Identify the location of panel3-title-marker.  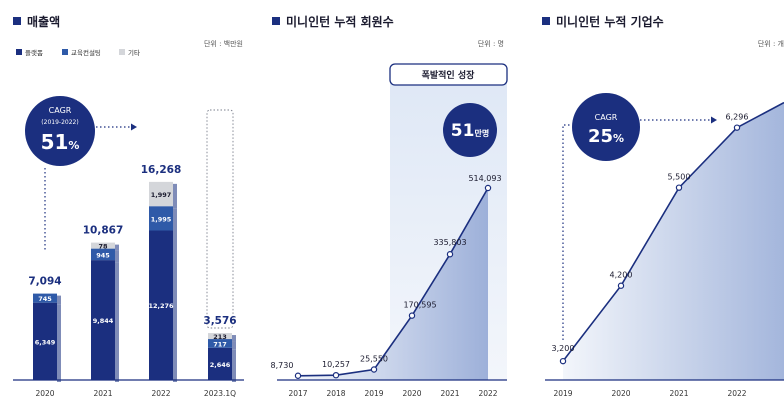
(546, 21).